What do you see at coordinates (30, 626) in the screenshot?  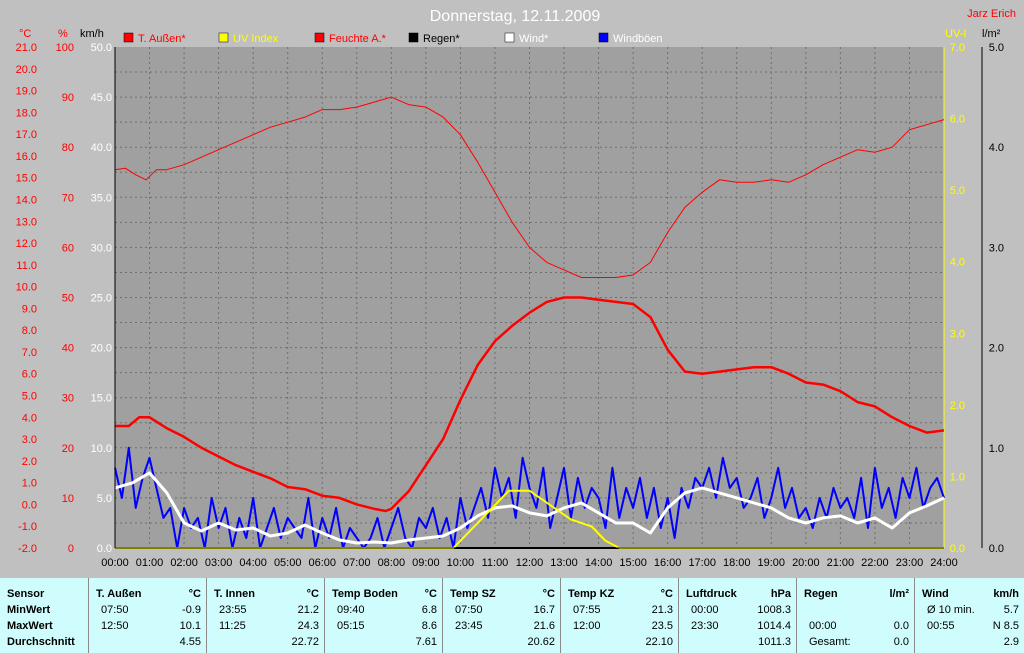 I see `row-label-max: MaxWert` at bounding box center [30, 626].